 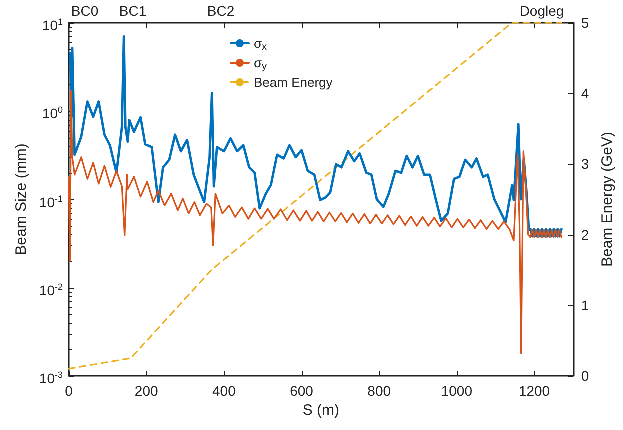 I want to click on text: BC1, so click(x=133, y=11).